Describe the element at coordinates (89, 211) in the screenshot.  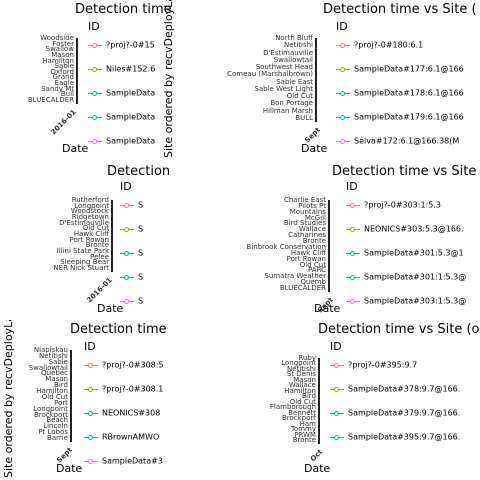
I see `y-tick-label: Woodstock` at that location.